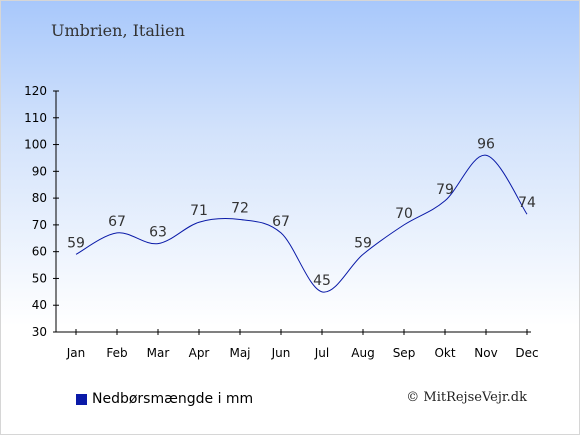 This screenshot has height=435, width=580. Describe the element at coordinates (39, 171) in the screenshot. I see `y-tick-label: 90` at that location.